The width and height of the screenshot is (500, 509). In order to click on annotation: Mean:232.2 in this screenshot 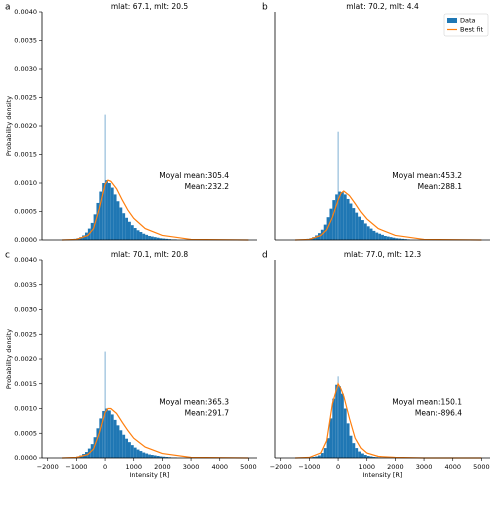, I will do `click(207, 186)`.